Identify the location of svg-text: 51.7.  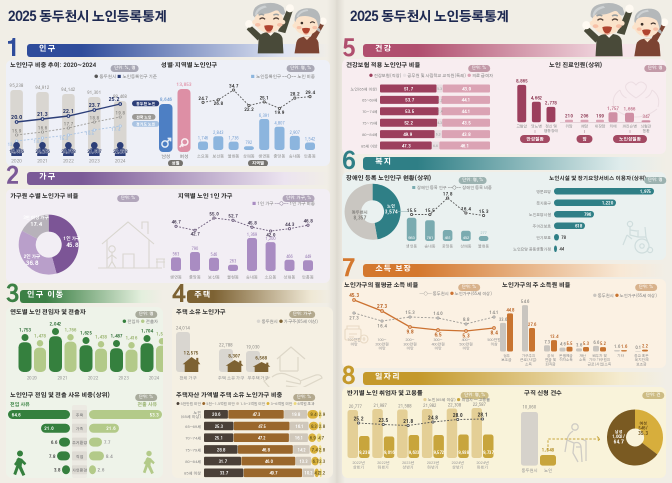
(408, 88).